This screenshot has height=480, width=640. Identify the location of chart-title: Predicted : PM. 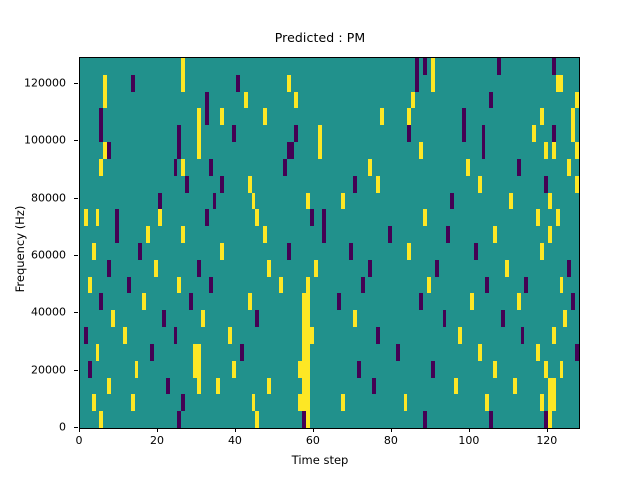
(320, 37).